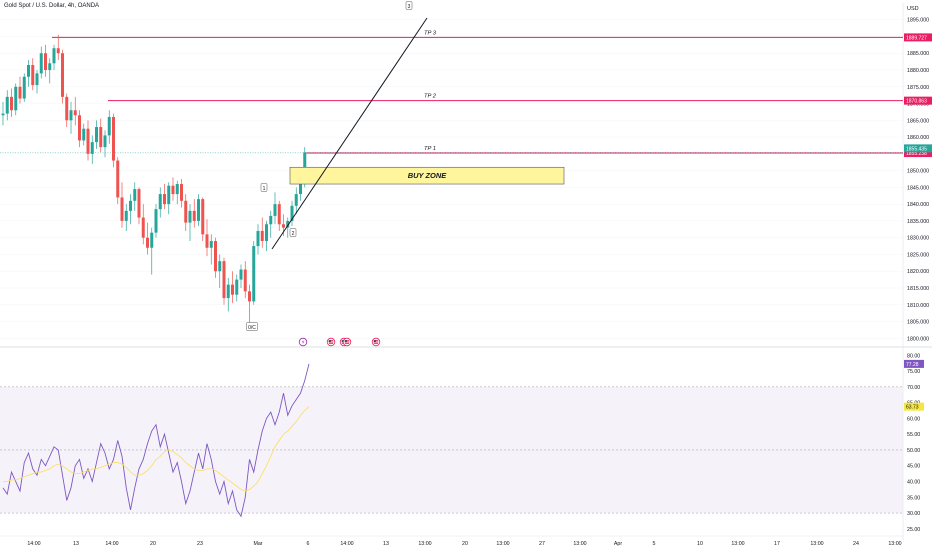 Image resolution: width=932 pixels, height=550 pixels. I want to click on time-tick-label: 10, so click(700, 544).